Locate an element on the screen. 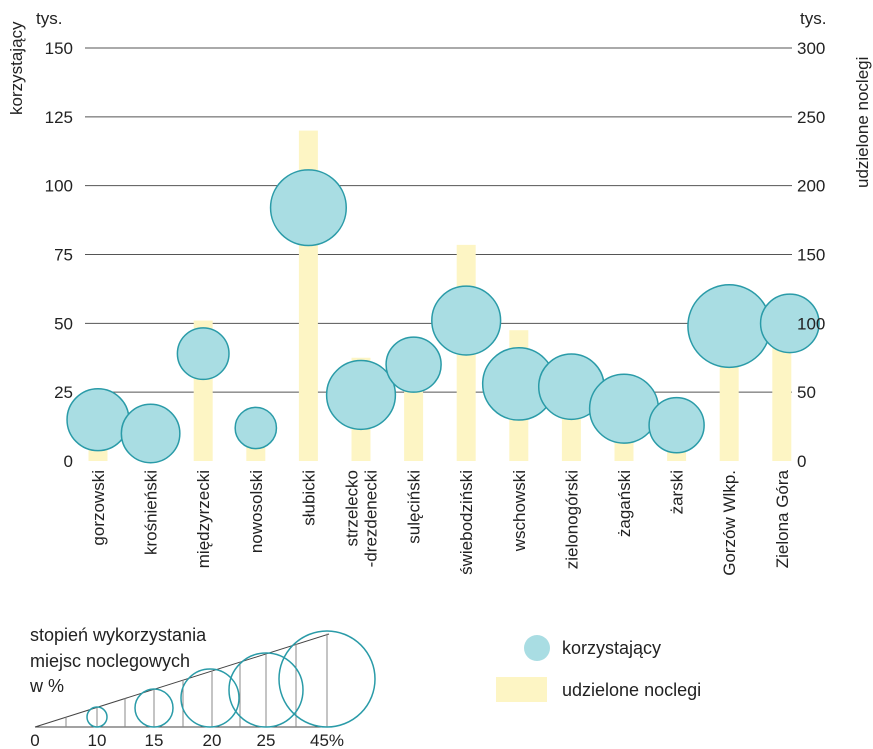 Image resolution: width=873 pixels, height=749 pixels. category-label: słubicki is located at coordinates (308, 498).